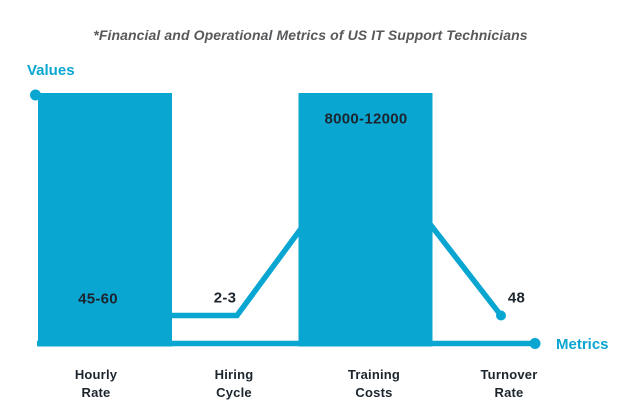  Describe the element at coordinates (582, 344) in the screenshot. I see `x-axis-label: Metrics` at that location.